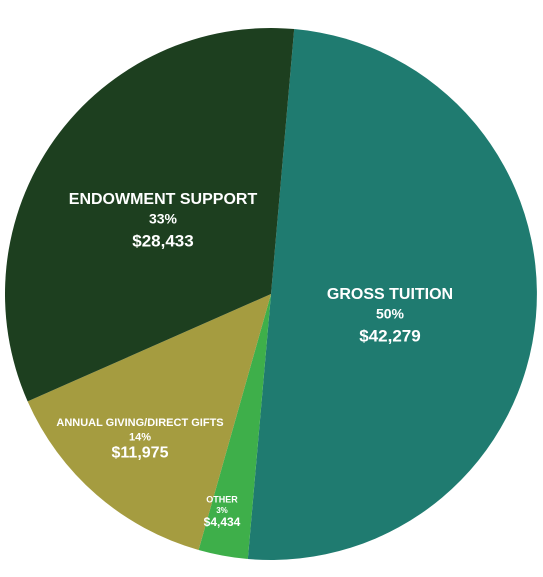  I want to click on slice-percent: 50%, so click(390, 314).